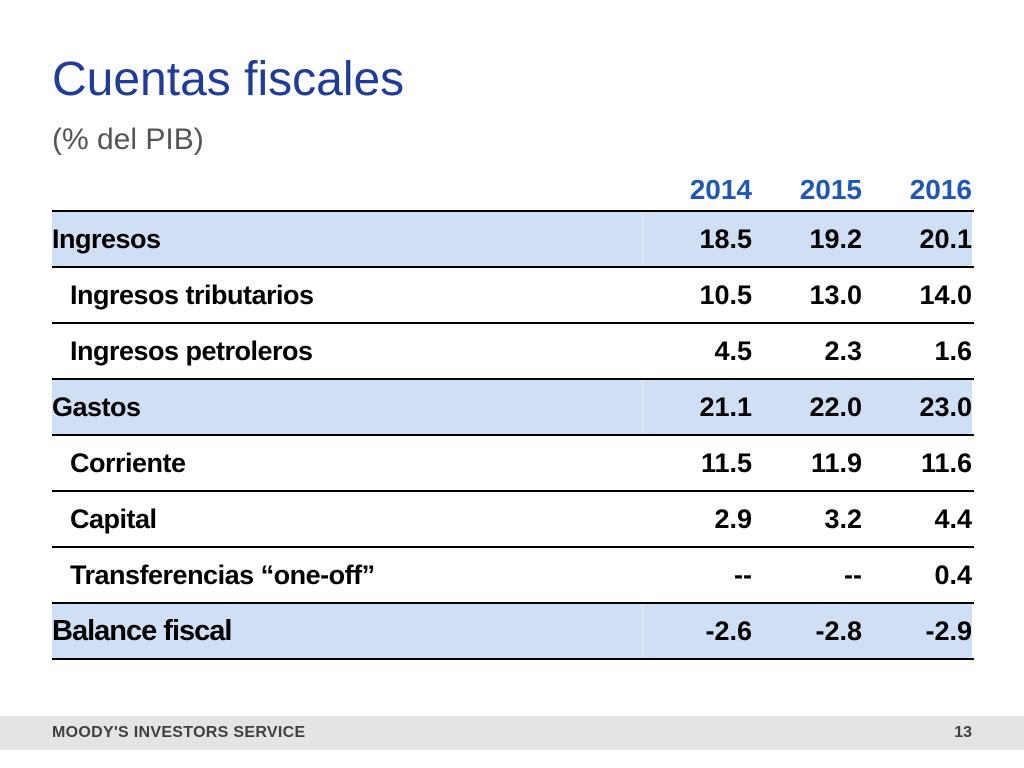 This screenshot has height=768, width=1024. Describe the element at coordinates (853, 574) in the screenshot. I see `row-value-2015: --` at that location.